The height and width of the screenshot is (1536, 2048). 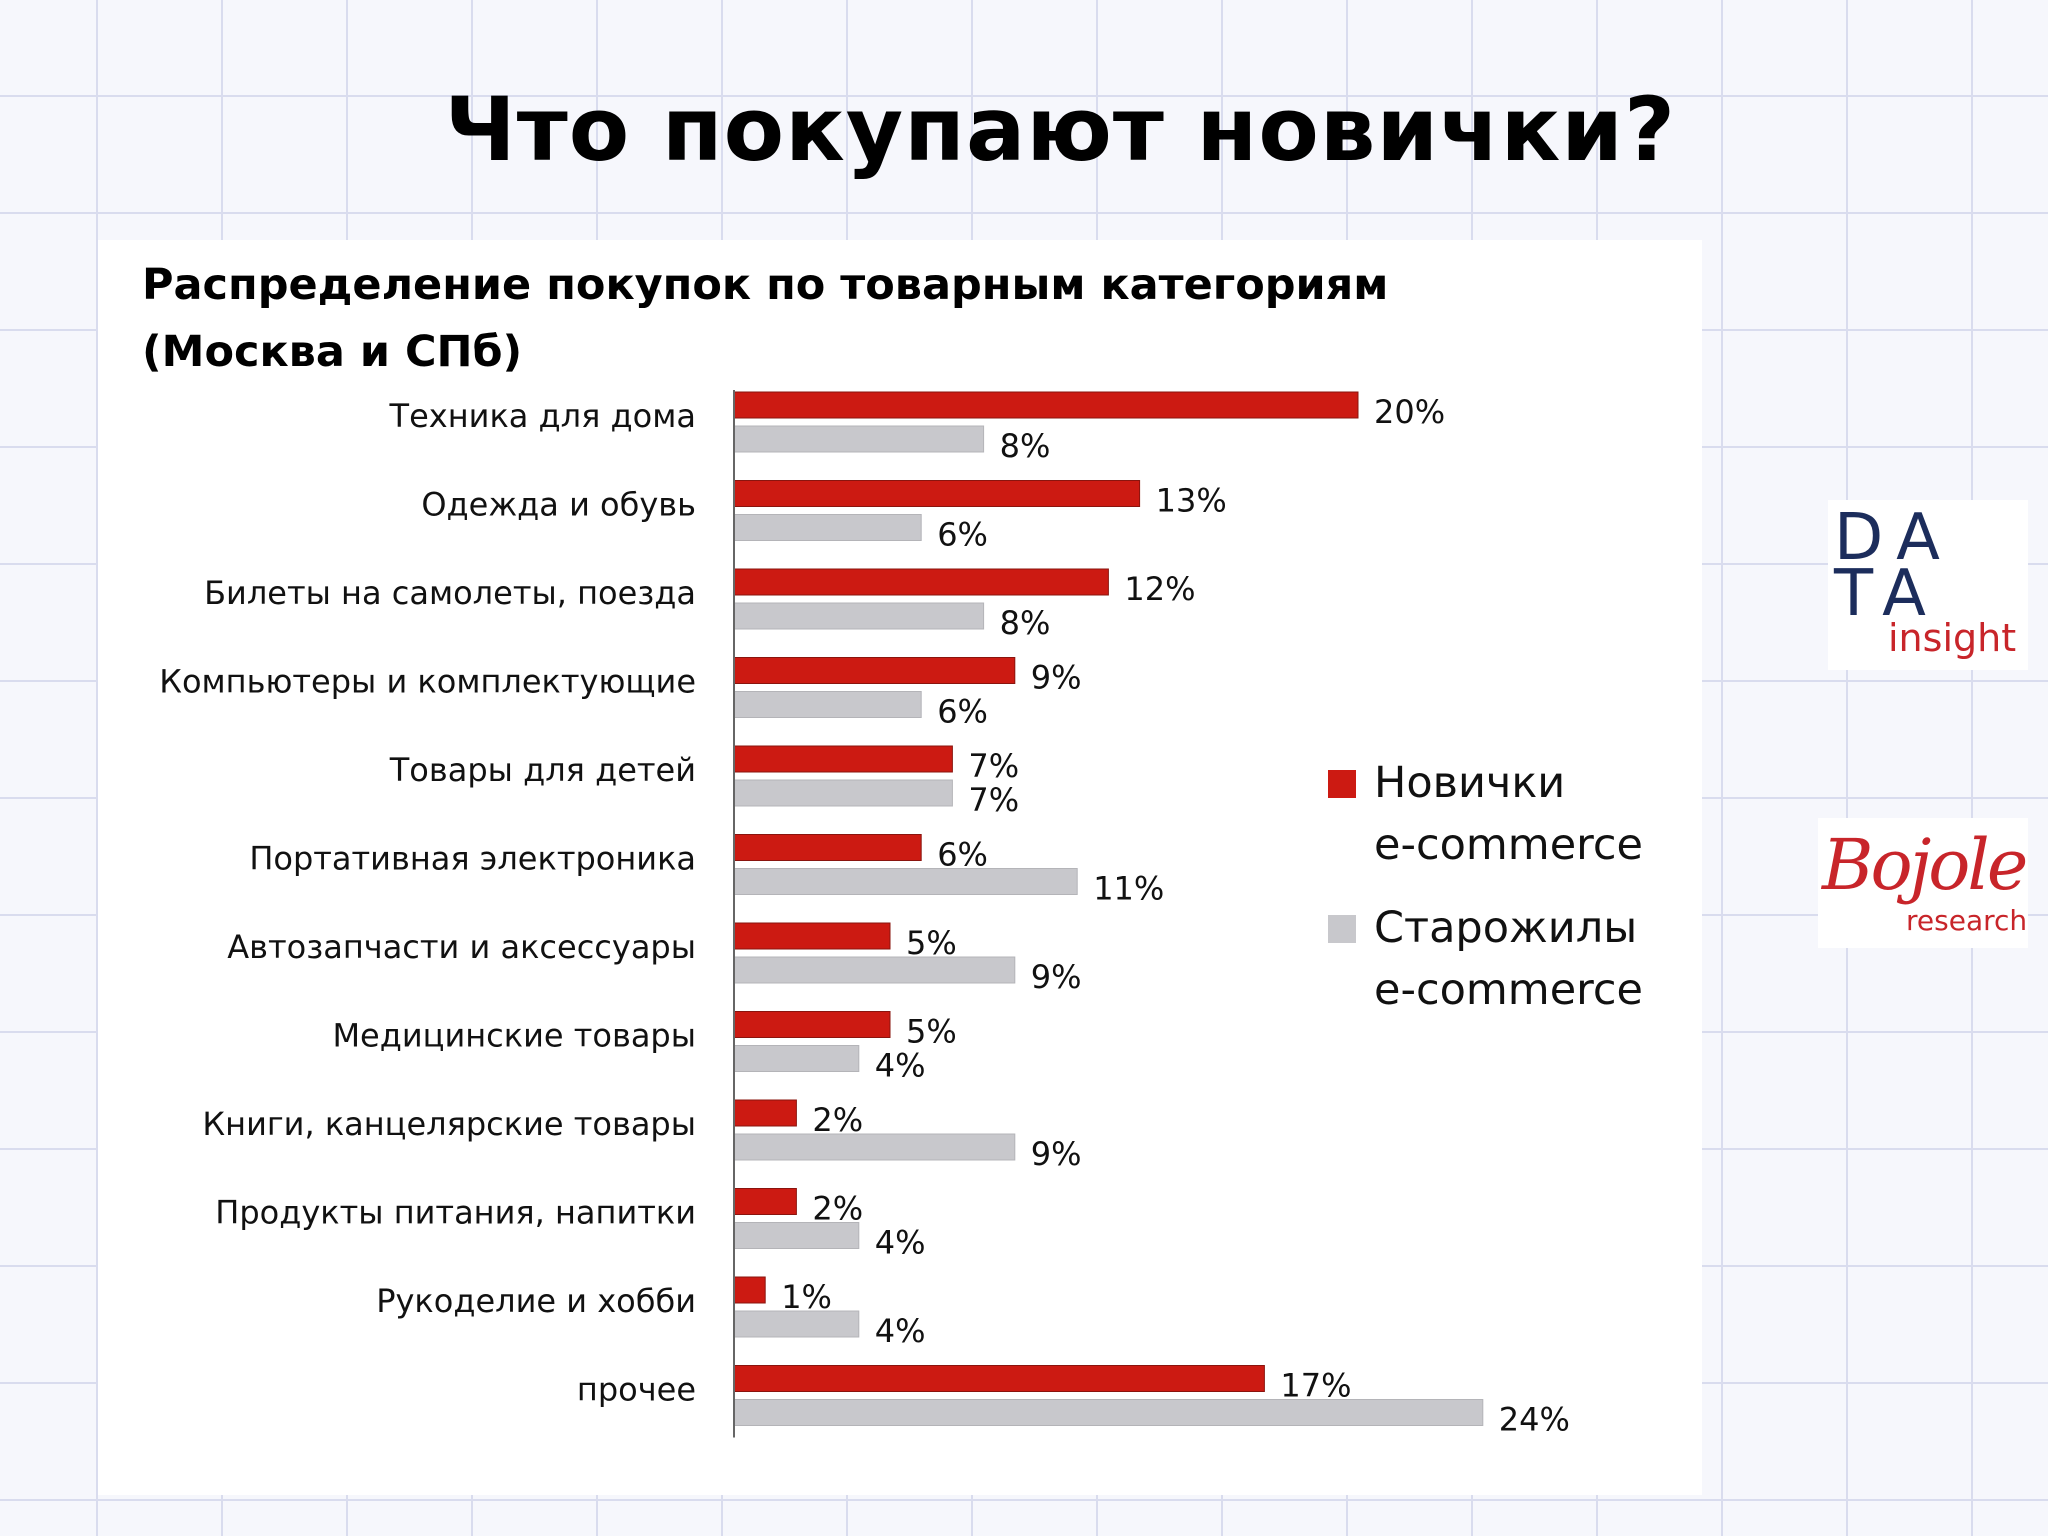 What do you see at coordinates (1315, 1386) in the screenshot?
I see `value-label-novice: 17%` at bounding box center [1315, 1386].